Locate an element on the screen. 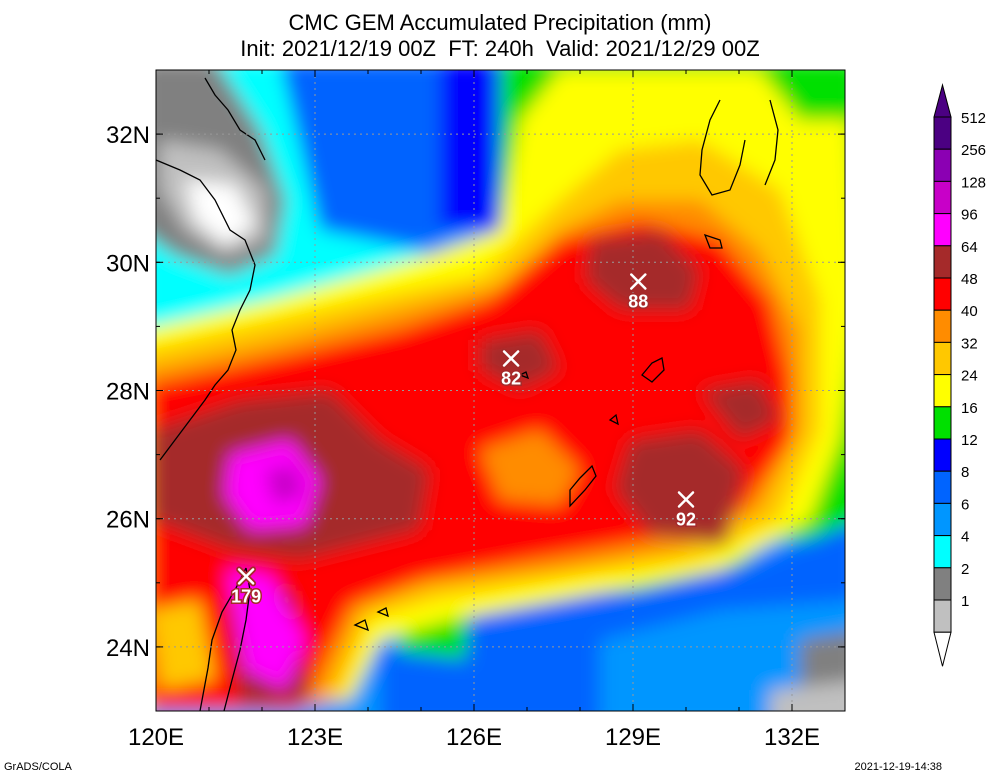  maximum-marker: 88 is located at coordinates (638, 292).